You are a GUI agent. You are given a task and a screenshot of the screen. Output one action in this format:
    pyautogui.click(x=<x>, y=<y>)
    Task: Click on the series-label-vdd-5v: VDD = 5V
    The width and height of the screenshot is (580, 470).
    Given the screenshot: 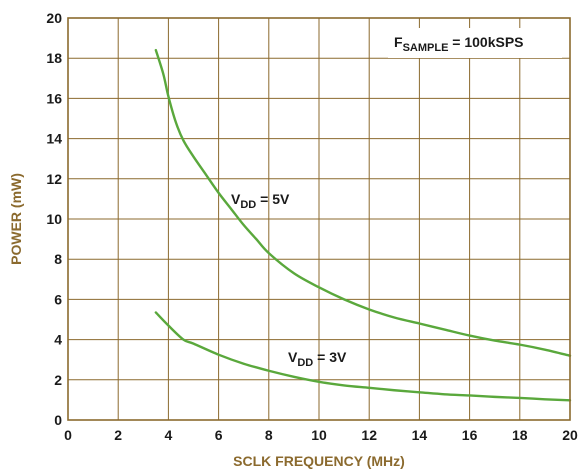 What is the action you would take?
    pyautogui.click(x=260, y=201)
    